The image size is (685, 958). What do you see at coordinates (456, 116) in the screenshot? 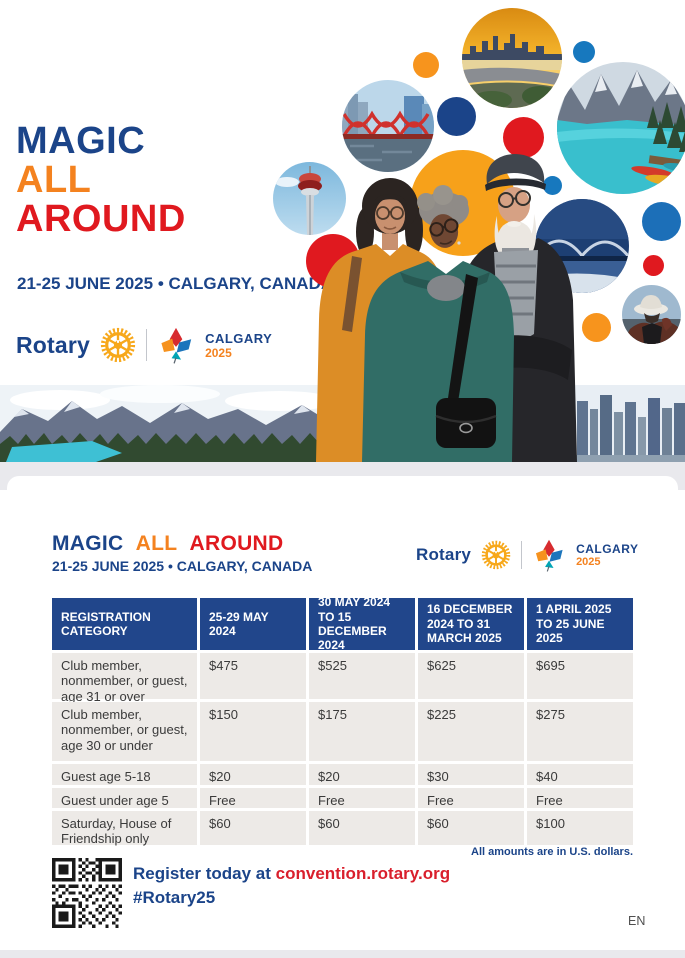
I see `collage-circle-navy` at bounding box center [456, 116].